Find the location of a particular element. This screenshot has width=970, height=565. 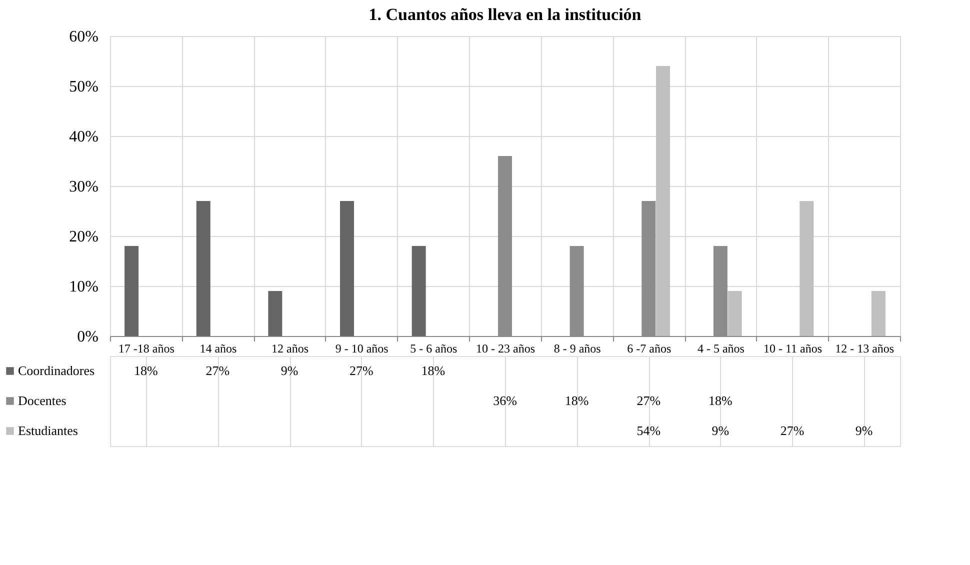

y-tick-label: 40% is located at coordinates (83, 137).